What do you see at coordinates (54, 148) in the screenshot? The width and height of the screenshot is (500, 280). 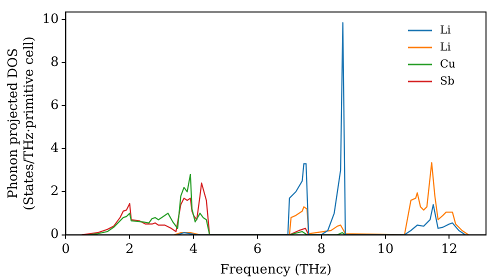 I see `y-tick-label: 4` at bounding box center [54, 148].